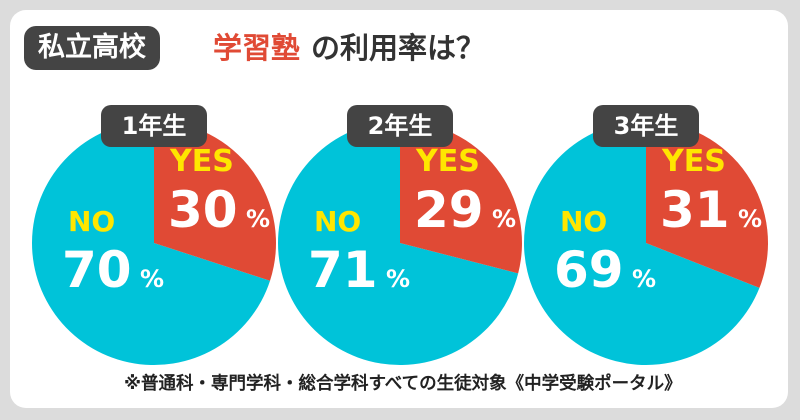 The image size is (800, 420). I want to click on yes-value: 29, so click(449, 210).